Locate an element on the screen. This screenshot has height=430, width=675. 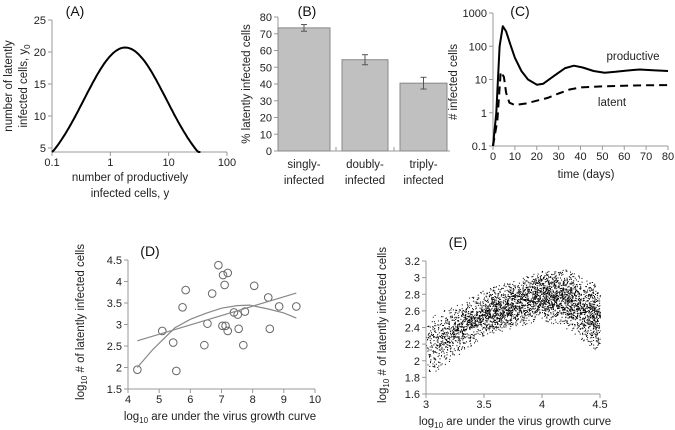
y-tick-label: 5 is located at coordinates (43, 149).